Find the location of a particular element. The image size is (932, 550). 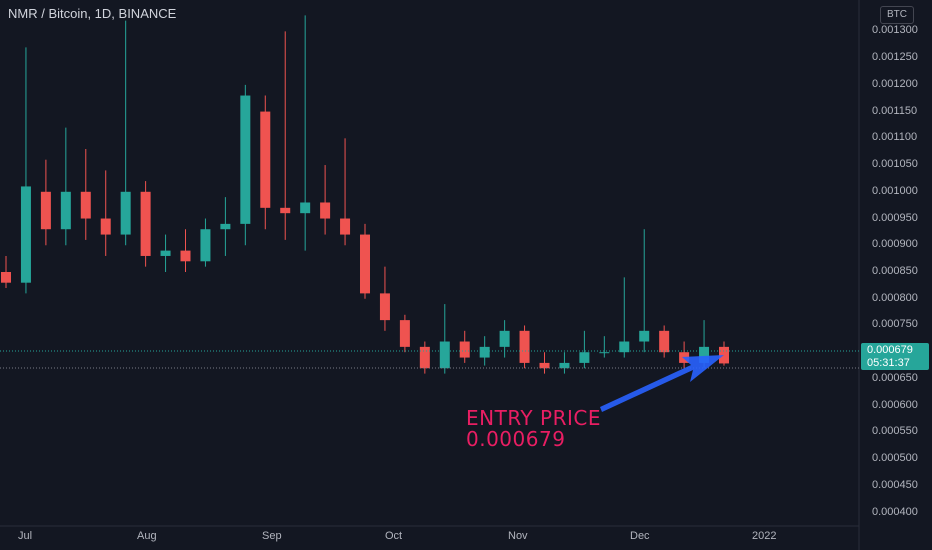

price-axis-label: 0.001200 is located at coordinates (895, 83).